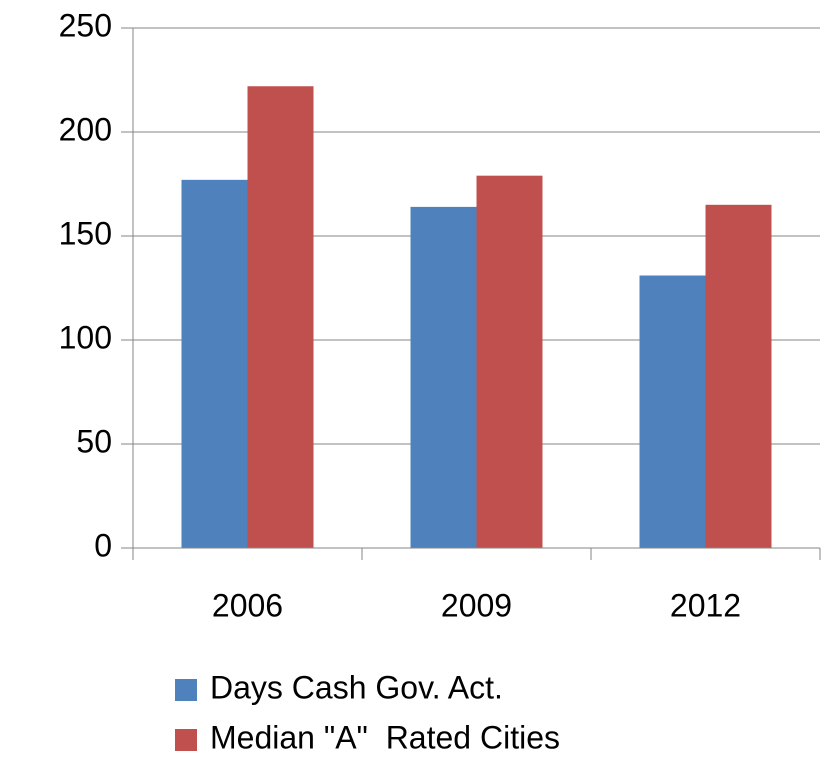 This screenshot has width=825, height=782. What do you see at coordinates (85, 337) in the screenshot?
I see `y-tick-label: 100` at bounding box center [85, 337].